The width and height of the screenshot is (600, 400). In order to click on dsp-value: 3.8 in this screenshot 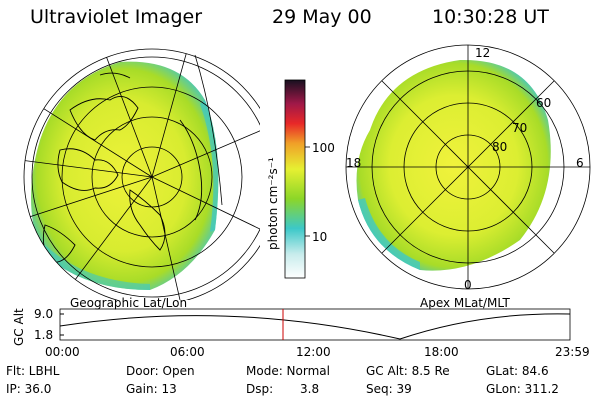, I will do `click(310, 389)`.